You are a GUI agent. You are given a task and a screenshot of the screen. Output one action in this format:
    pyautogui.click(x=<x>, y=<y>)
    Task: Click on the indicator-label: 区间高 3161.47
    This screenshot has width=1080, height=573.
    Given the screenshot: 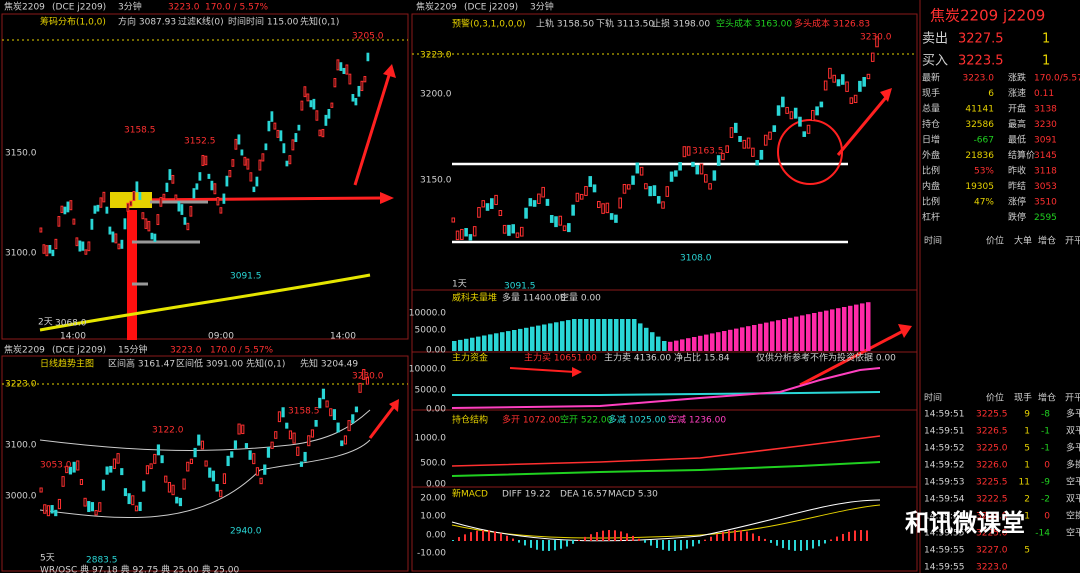 What is the action you would take?
    pyautogui.click(x=141, y=364)
    